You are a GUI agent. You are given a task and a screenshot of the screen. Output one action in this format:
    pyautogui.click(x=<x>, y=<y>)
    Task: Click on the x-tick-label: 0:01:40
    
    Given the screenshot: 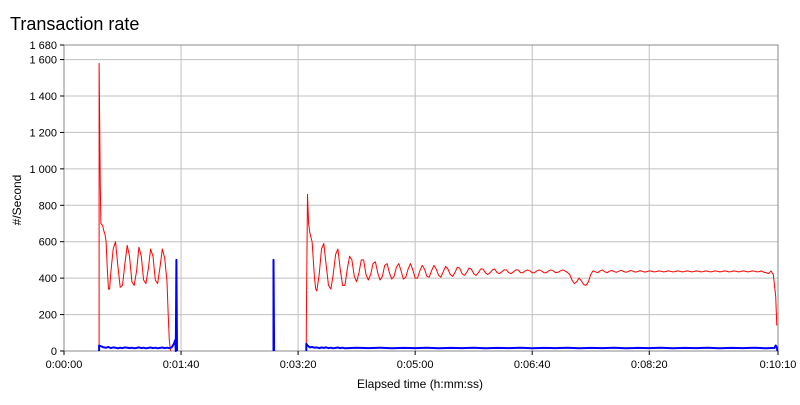 What is the action you would take?
    pyautogui.click(x=181, y=365)
    